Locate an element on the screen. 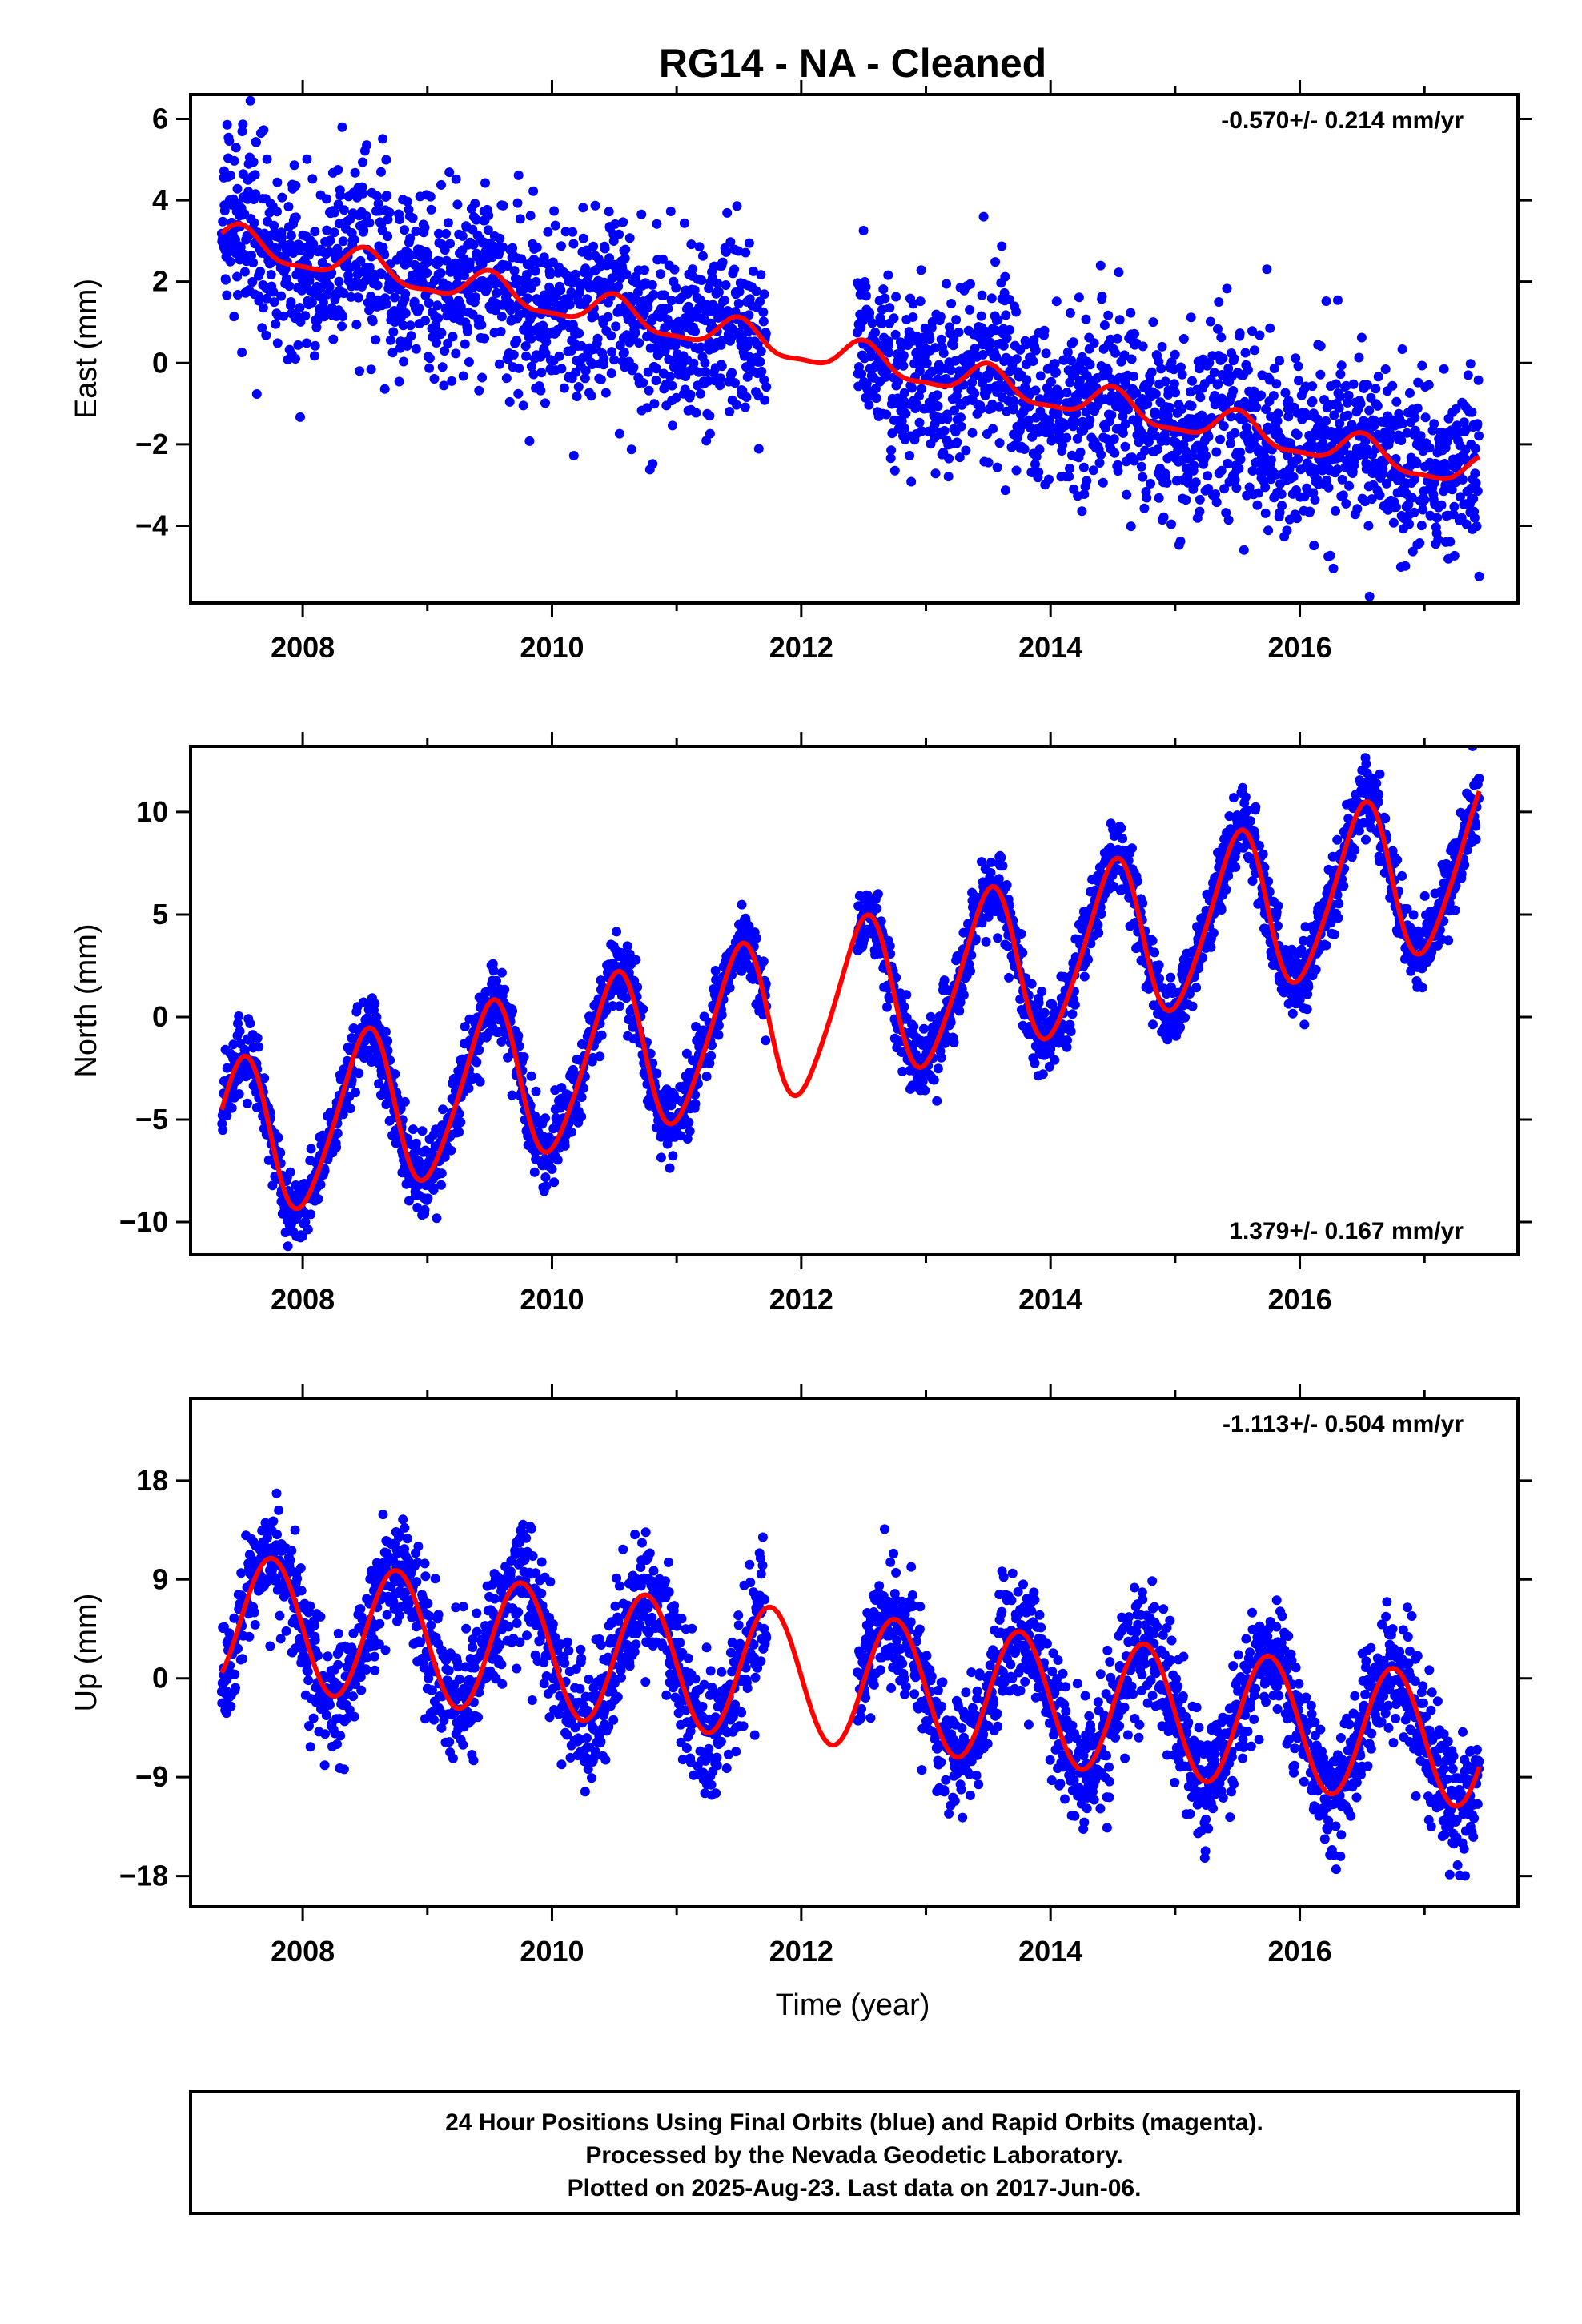 This screenshot has height=2324, width=1582. y-tick-label: 0 is located at coordinates (160, 362).